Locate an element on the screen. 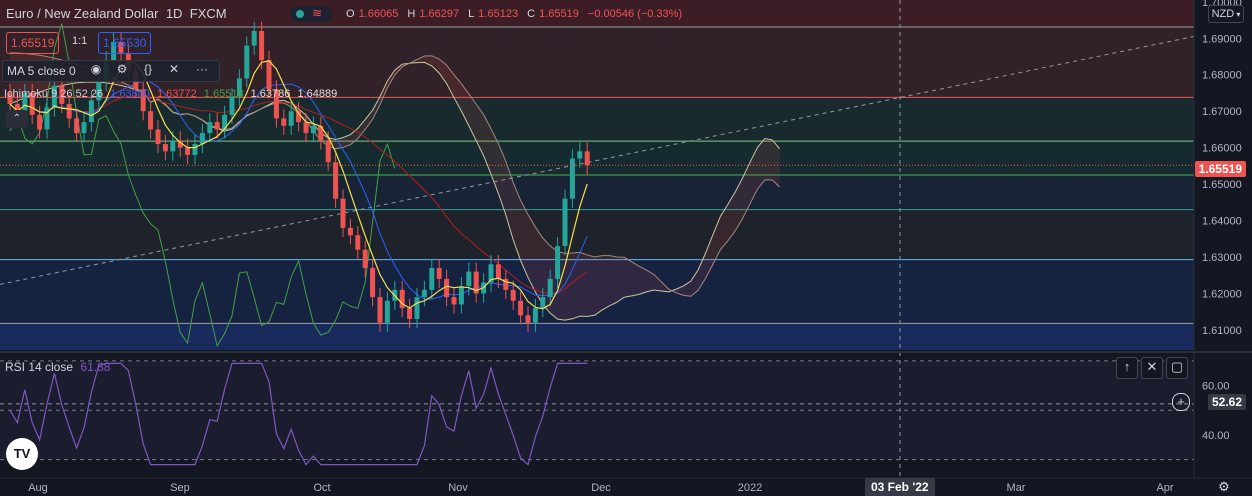  collapse-legend-button: ⌃ is located at coordinates (17, 119).